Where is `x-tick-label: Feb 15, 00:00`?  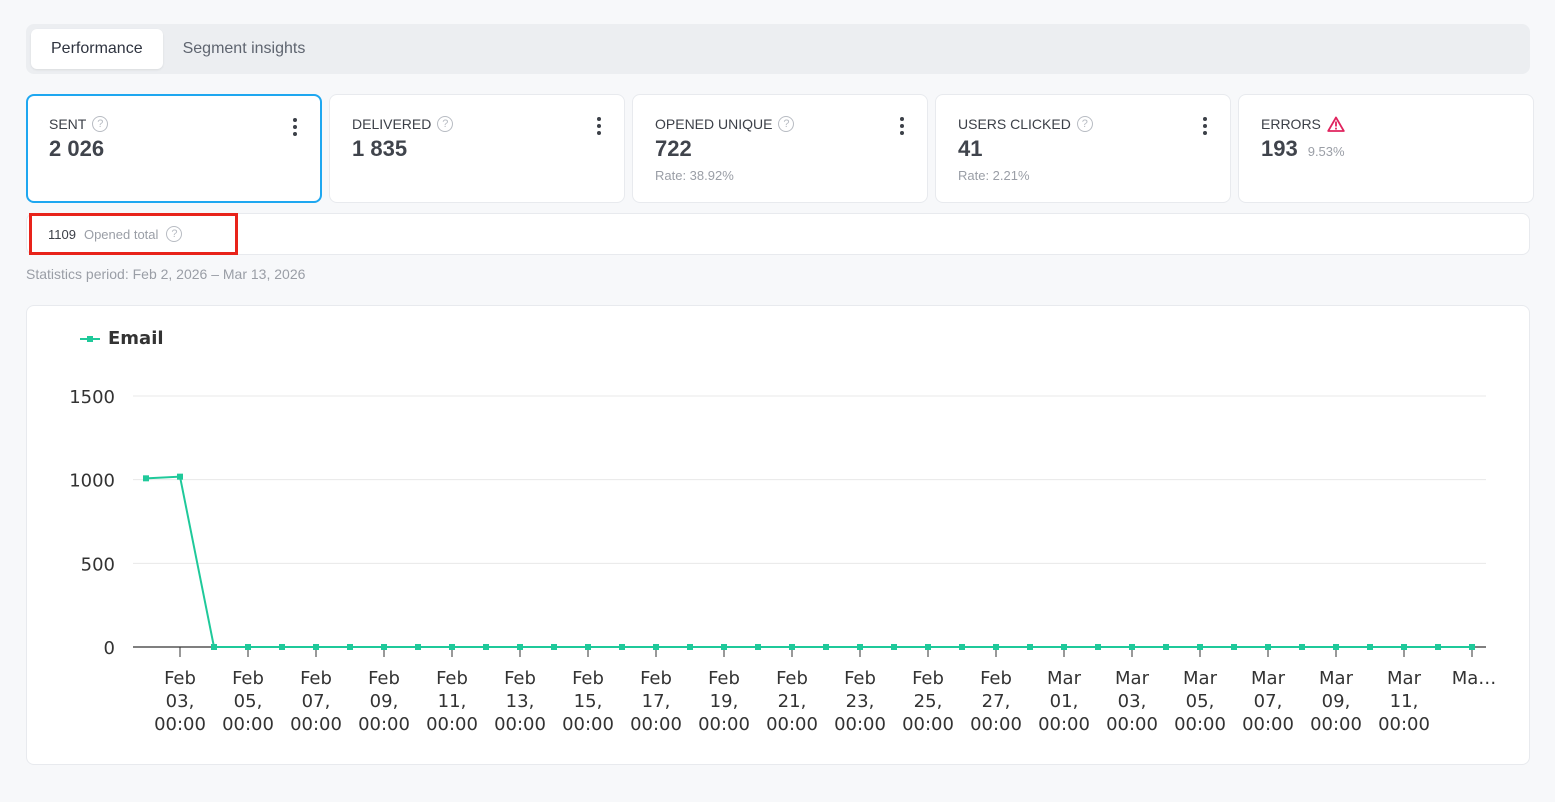
x-tick-label: Feb 15, 00:00 is located at coordinates (588, 701).